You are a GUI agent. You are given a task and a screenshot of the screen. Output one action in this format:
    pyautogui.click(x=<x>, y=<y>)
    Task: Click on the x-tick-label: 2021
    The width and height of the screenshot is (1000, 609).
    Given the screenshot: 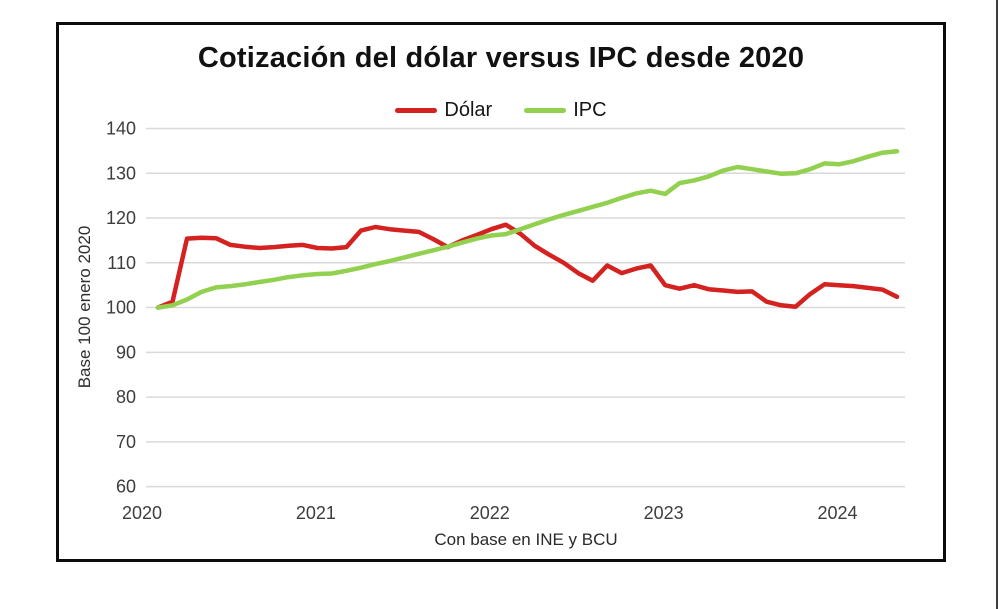 What is the action you would take?
    pyautogui.click(x=316, y=513)
    